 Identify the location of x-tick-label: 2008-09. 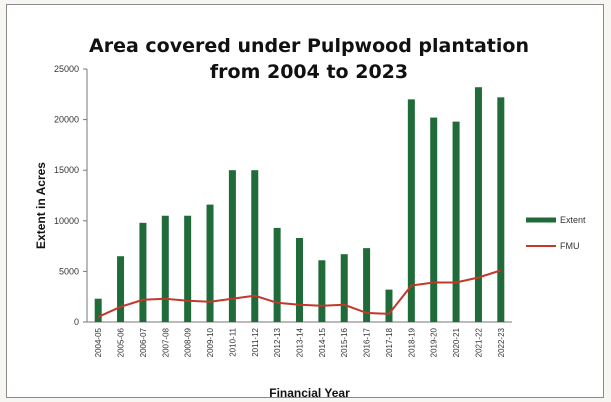
(188, 342).